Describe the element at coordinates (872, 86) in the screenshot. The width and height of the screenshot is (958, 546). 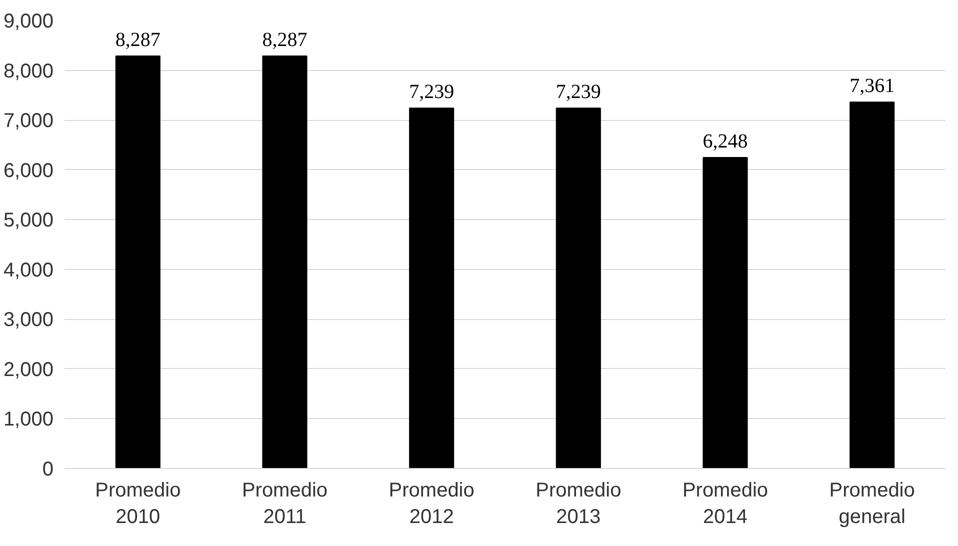
I see `data-label: 7,361` at that location.